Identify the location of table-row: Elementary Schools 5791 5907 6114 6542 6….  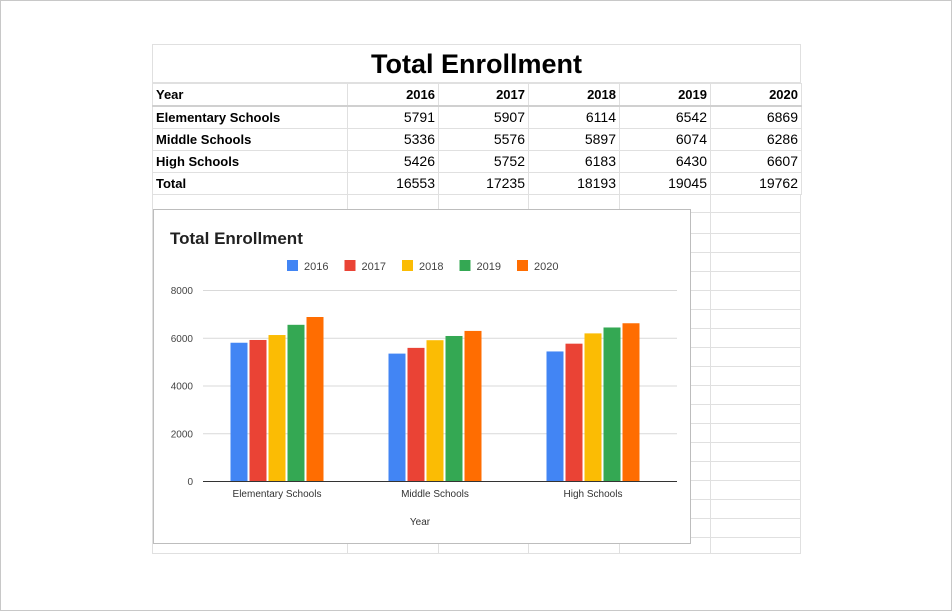
(477, 117).